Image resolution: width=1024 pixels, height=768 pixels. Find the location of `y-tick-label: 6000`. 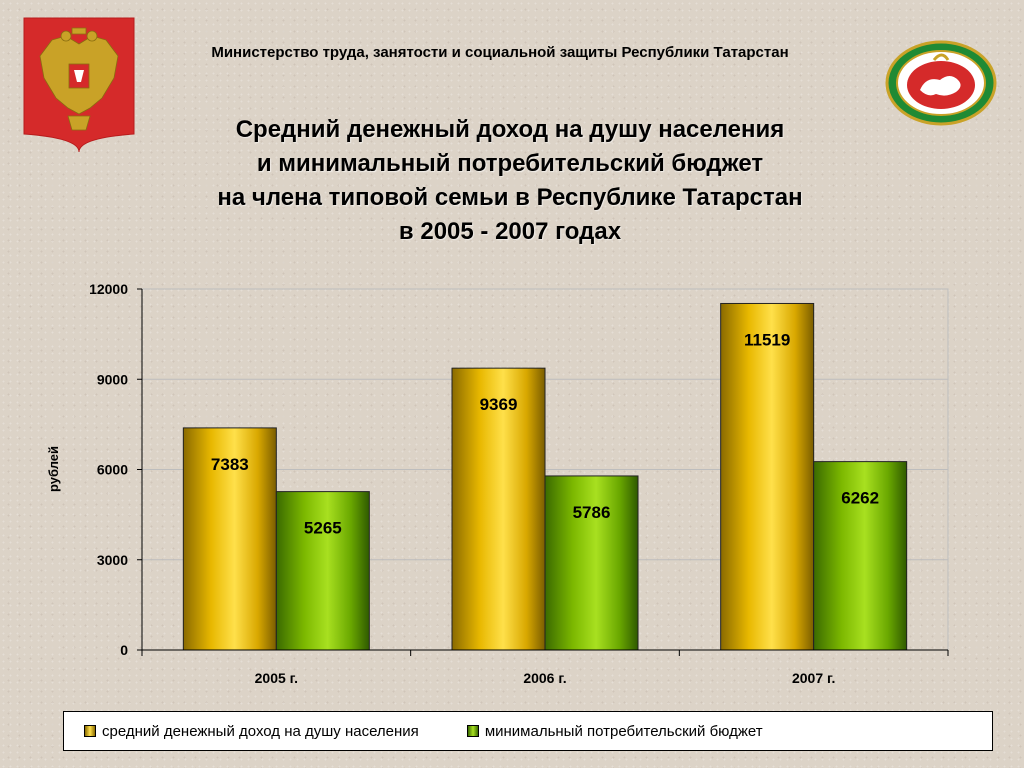

y-tick-label: 6000 is located at coordinates (112, 470).